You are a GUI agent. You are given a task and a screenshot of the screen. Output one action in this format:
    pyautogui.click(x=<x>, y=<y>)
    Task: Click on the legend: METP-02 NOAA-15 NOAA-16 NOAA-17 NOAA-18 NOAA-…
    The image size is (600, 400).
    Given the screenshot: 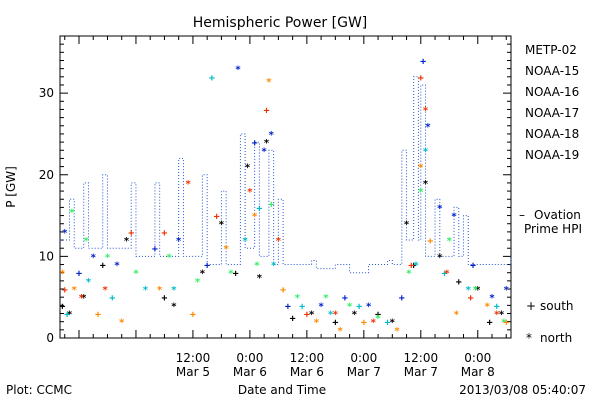 What is the action you would take?
    pyautogui.click(x=552, y=102)
    